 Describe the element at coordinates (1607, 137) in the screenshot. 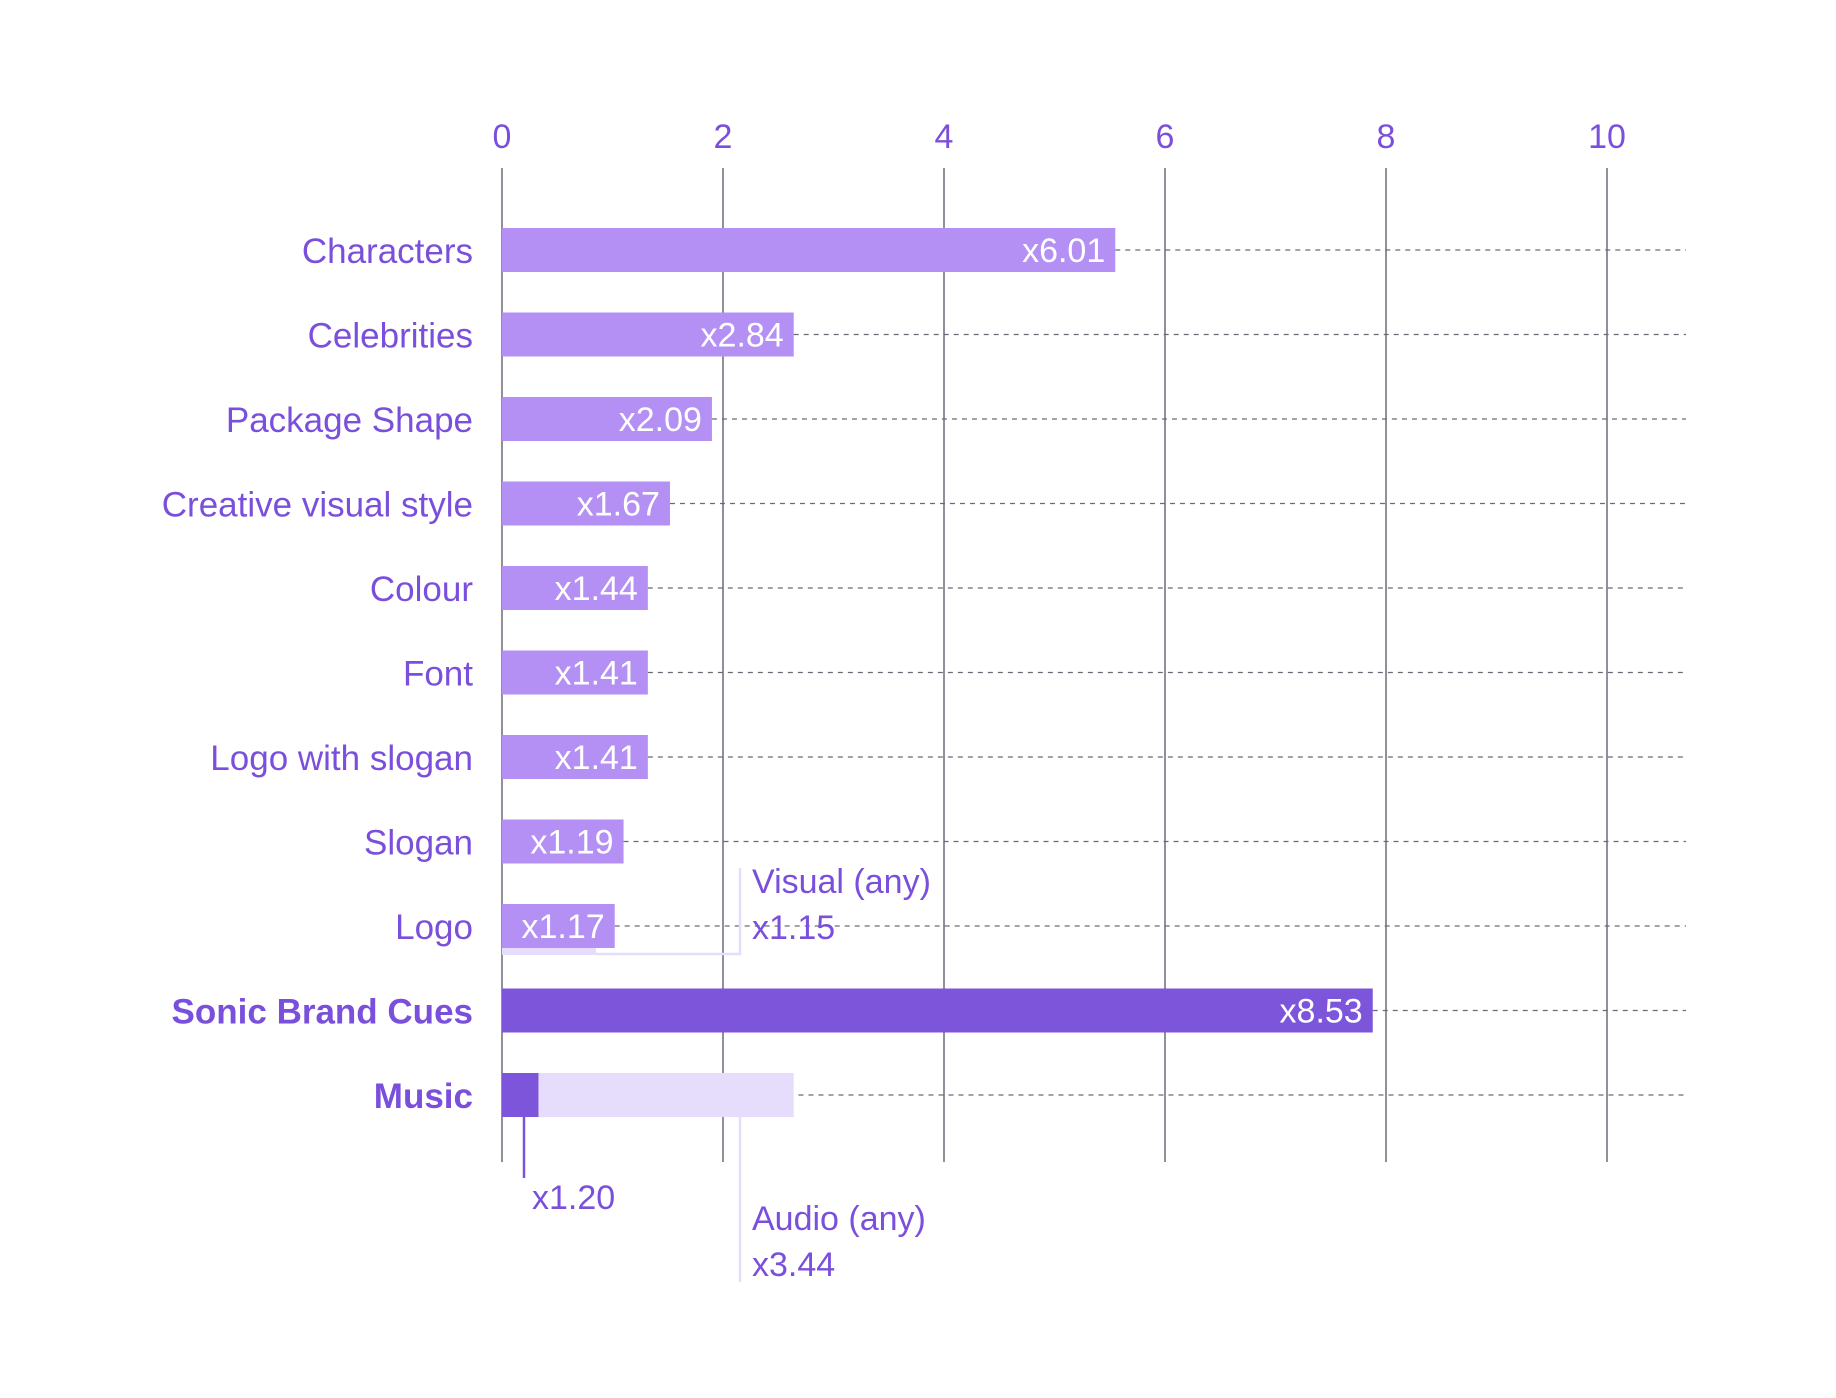

I see `x-tick-label: 10` at that location.